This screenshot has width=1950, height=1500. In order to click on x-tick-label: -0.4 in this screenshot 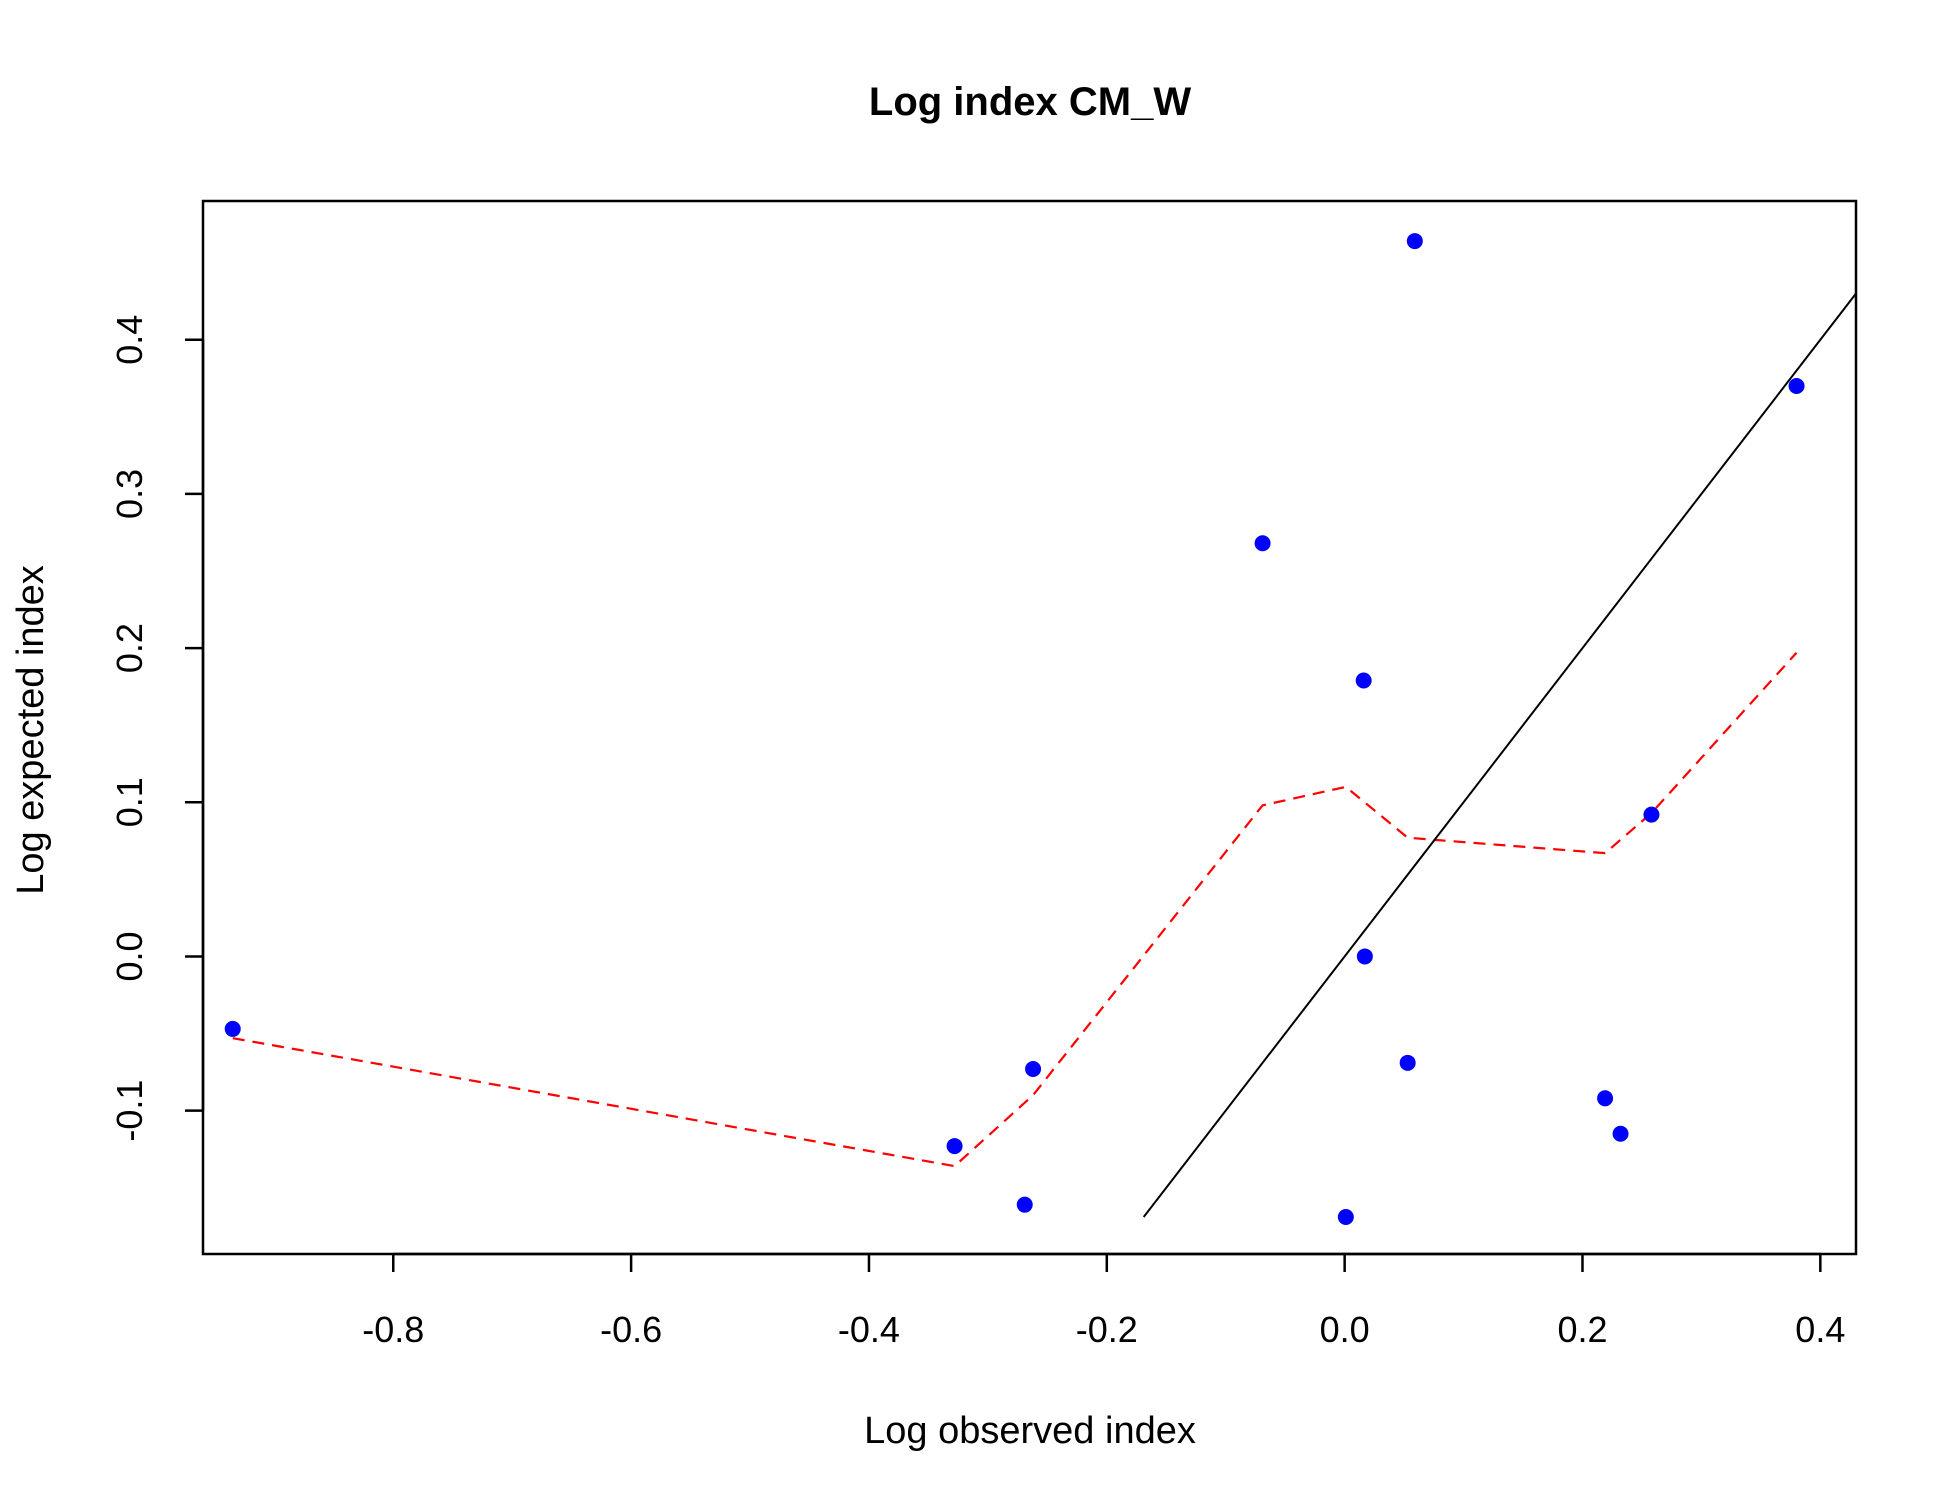, I will do `click(869, 1329)`.